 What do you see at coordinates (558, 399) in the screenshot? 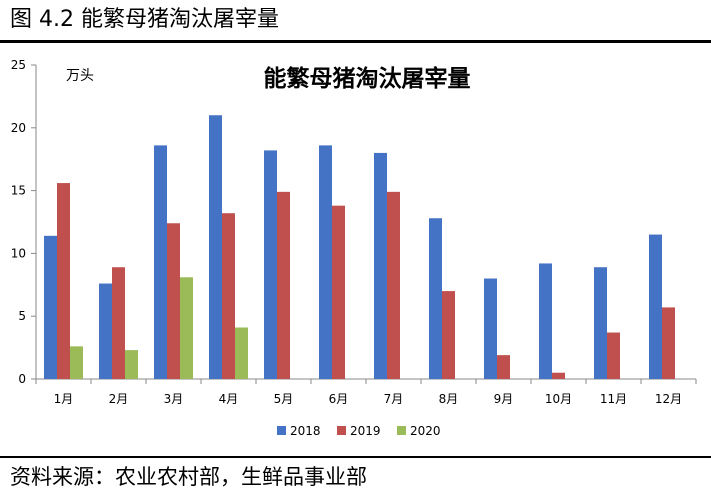
I see `x-tick-label: 10月` at bounding box center [558, 399].